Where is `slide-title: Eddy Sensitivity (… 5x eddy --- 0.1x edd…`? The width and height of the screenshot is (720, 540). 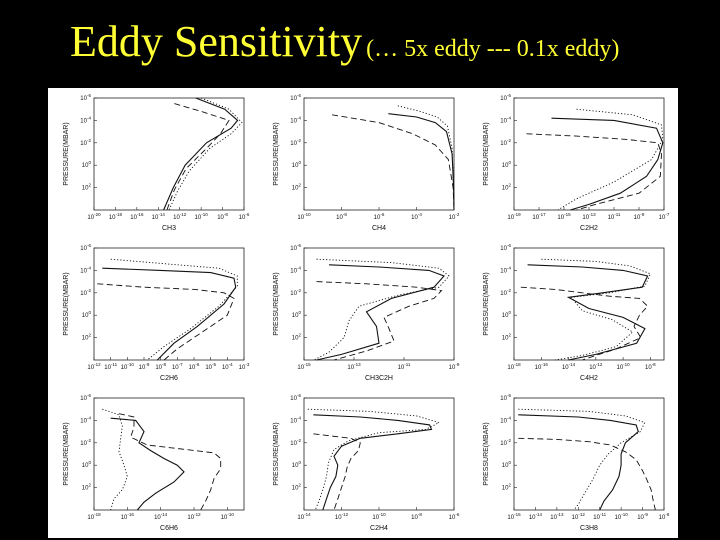 slide-title: Eddy Sensitivity (… 5x eddy --- 0.1x edd… is located at coordinates (390, 46).